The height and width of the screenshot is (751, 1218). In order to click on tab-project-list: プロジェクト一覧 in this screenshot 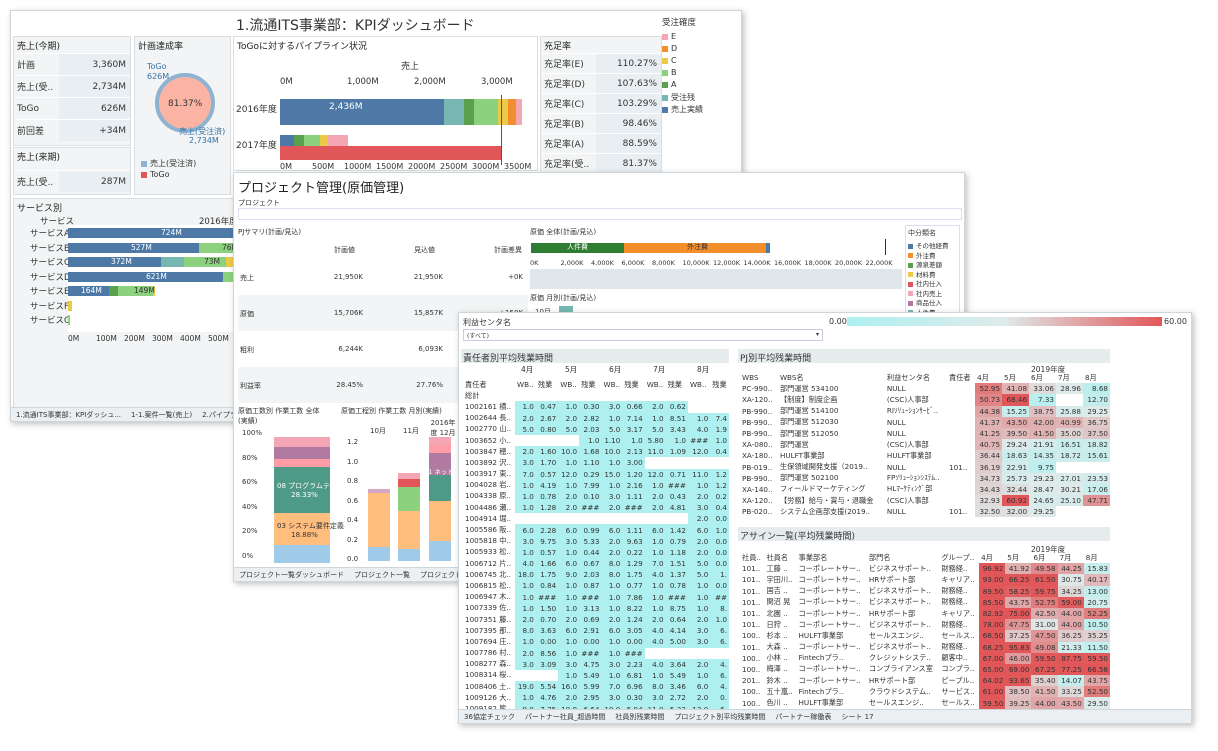, I will do `click(382, 574)`.